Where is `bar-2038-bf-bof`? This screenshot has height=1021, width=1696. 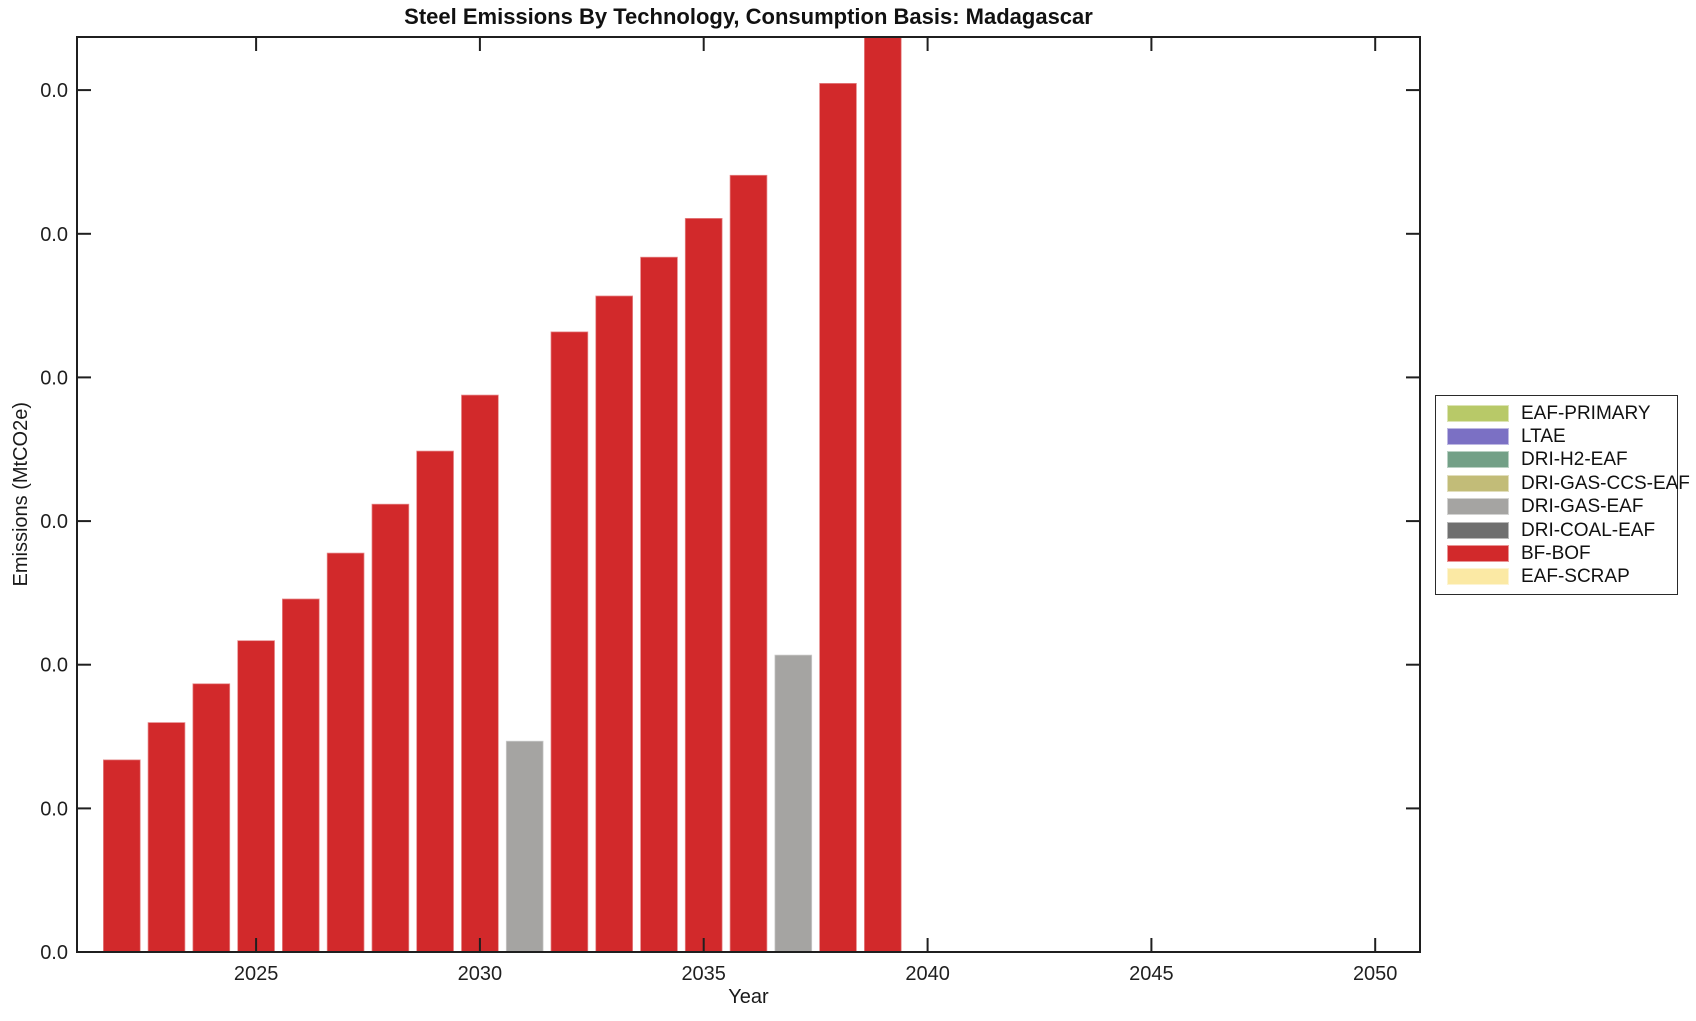
bar-2038-bf-bof is located at coordinates (838, 517).